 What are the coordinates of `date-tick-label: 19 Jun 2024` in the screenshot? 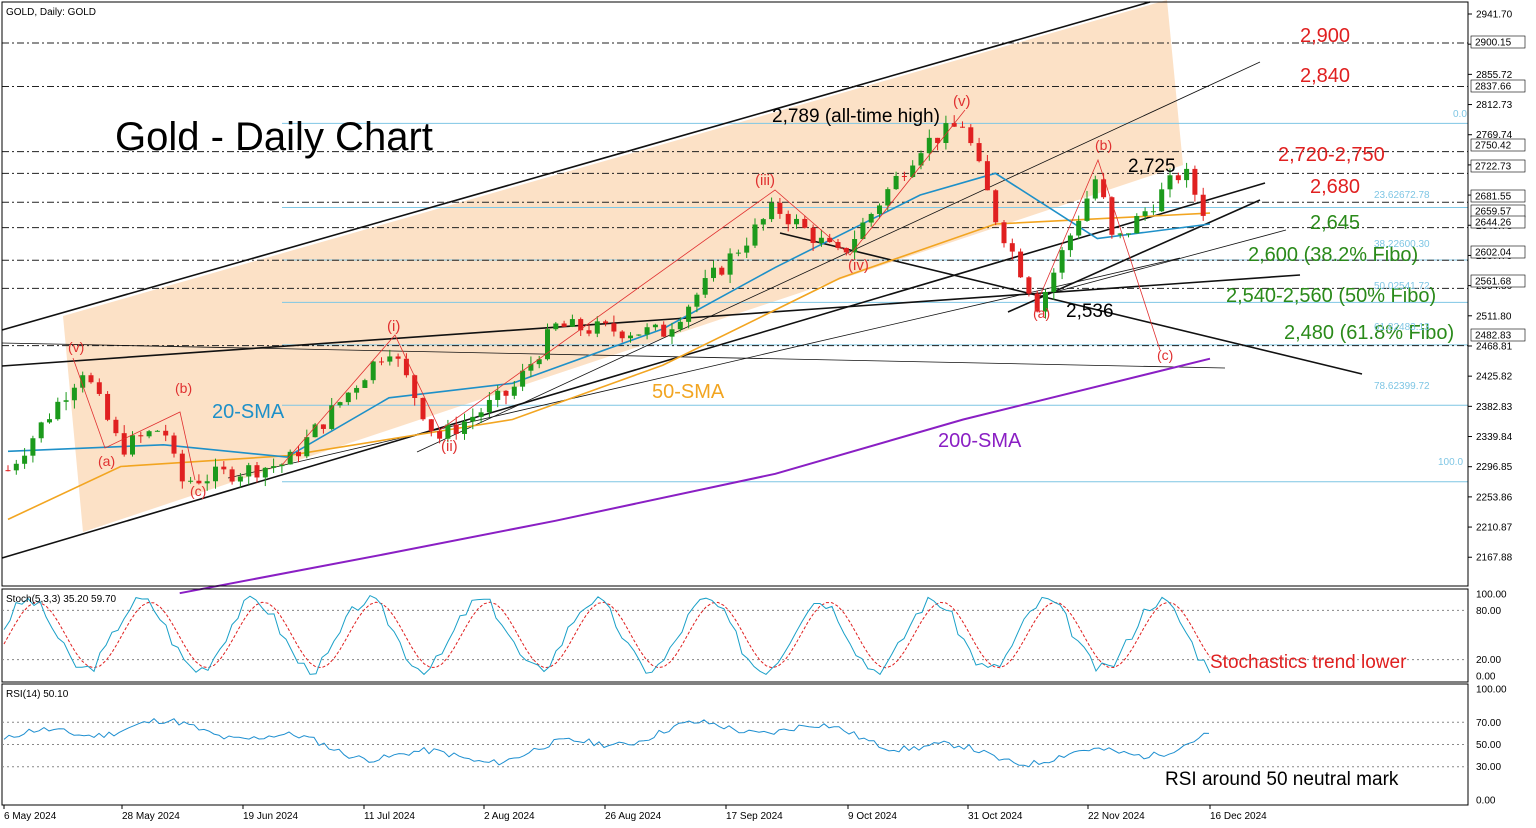 It's located at (270, 816).